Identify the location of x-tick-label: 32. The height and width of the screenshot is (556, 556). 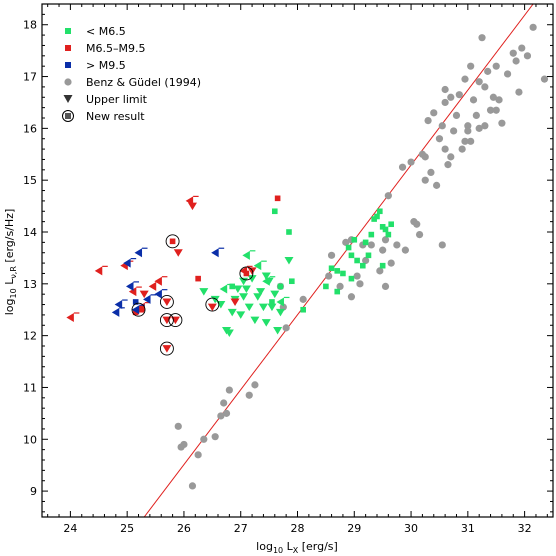
(525, 528).